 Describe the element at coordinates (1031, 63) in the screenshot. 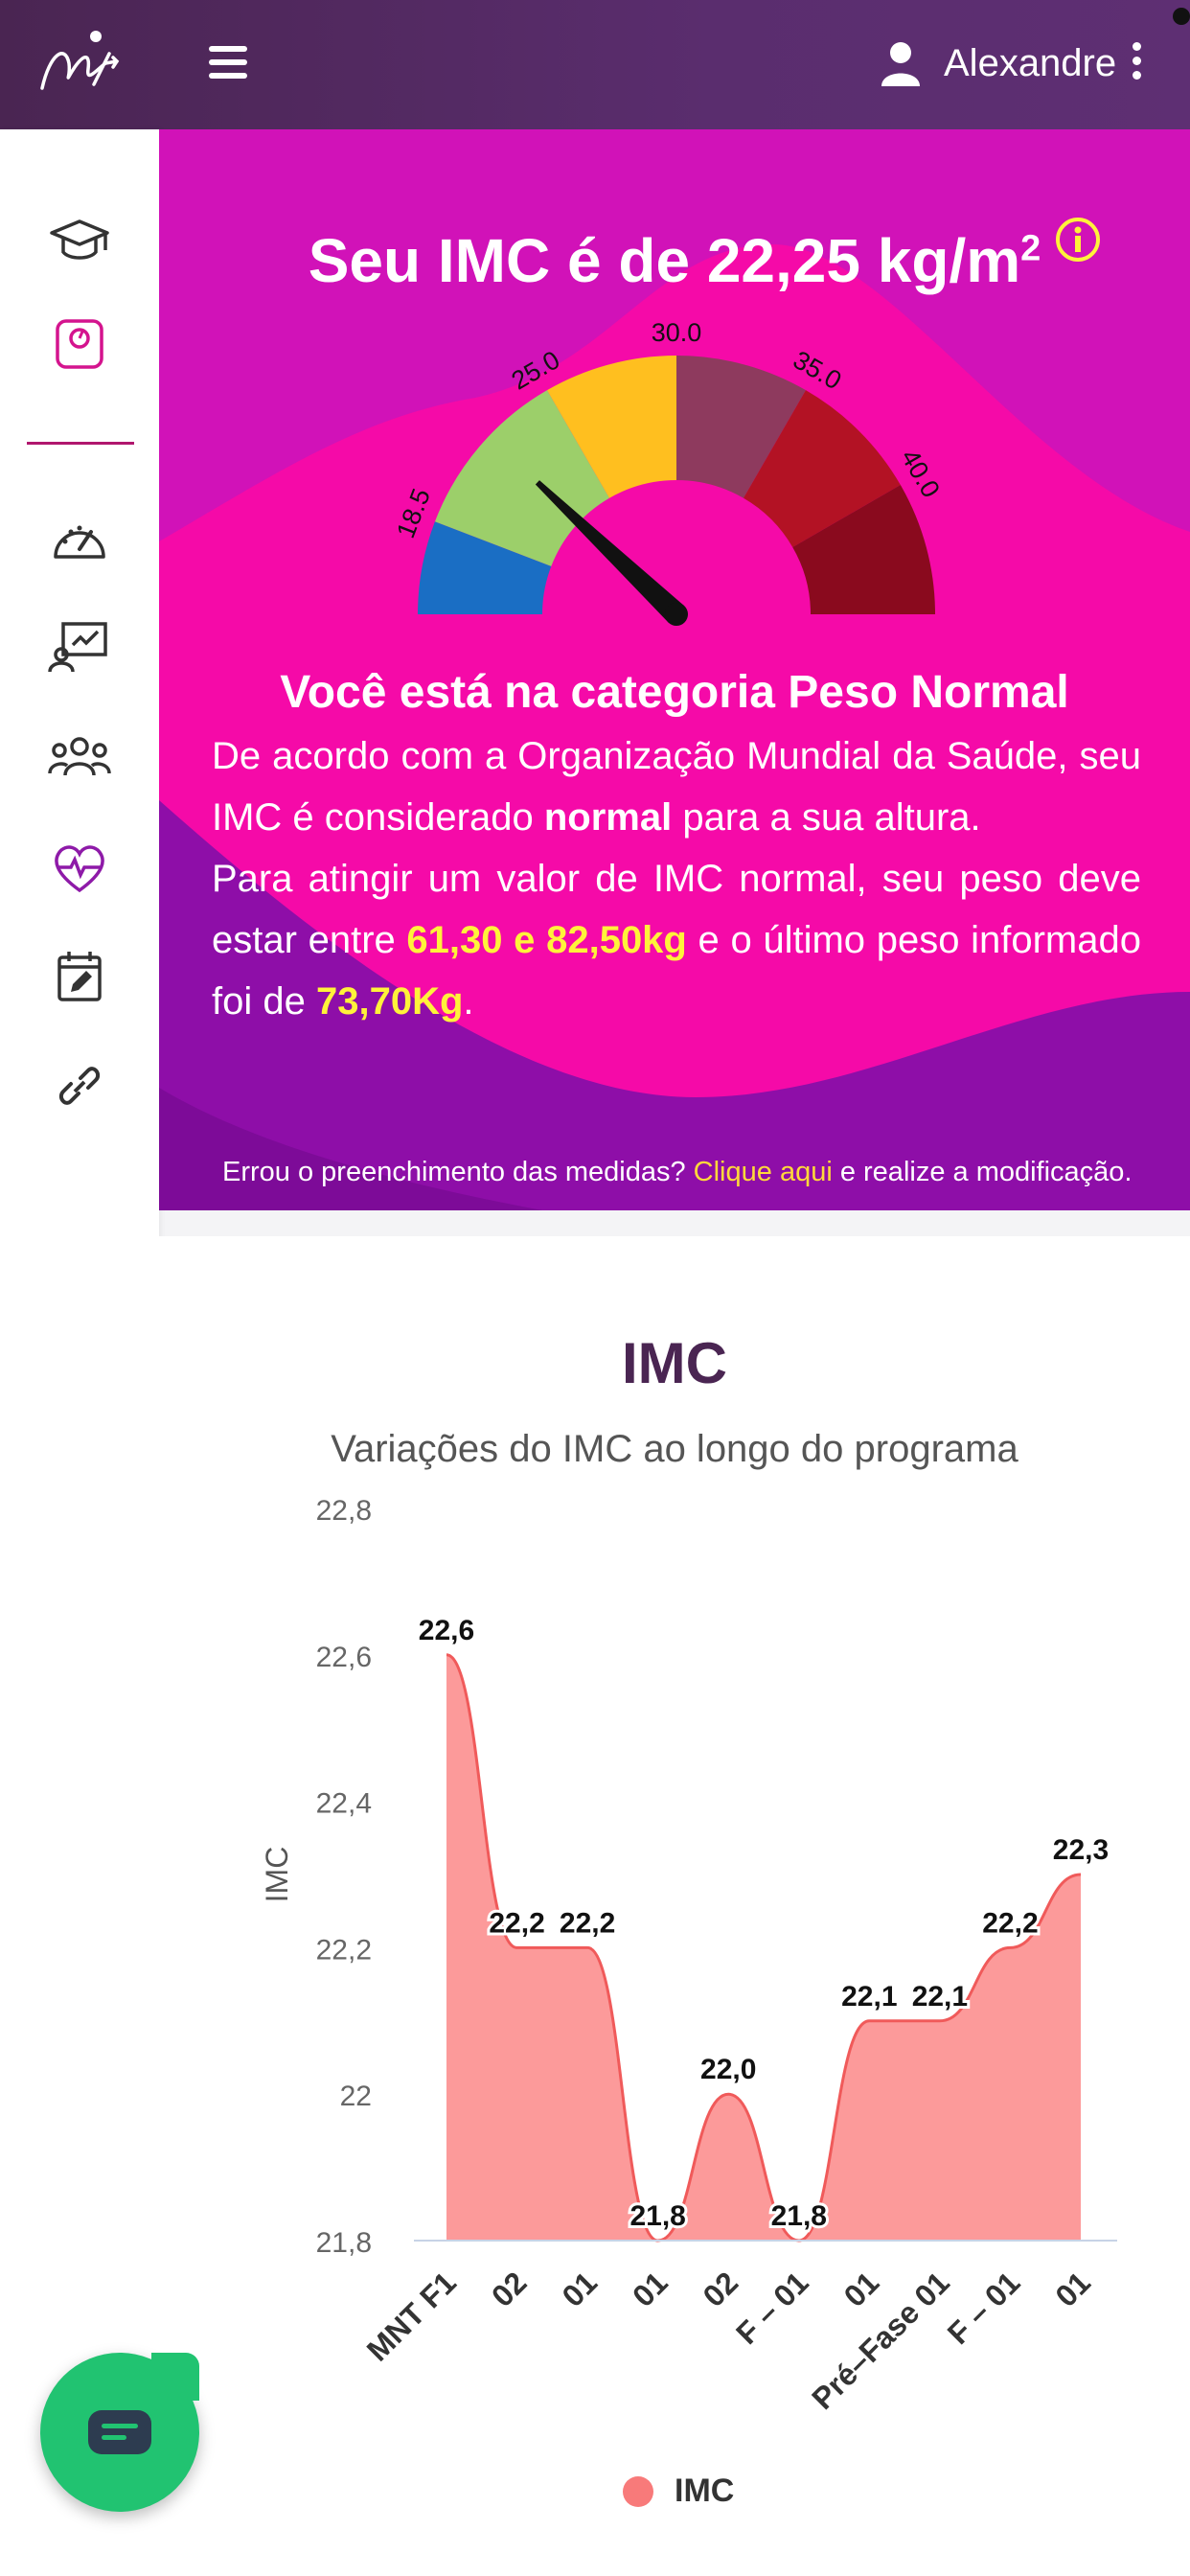

I see `user-name: Alexandre` at that location.